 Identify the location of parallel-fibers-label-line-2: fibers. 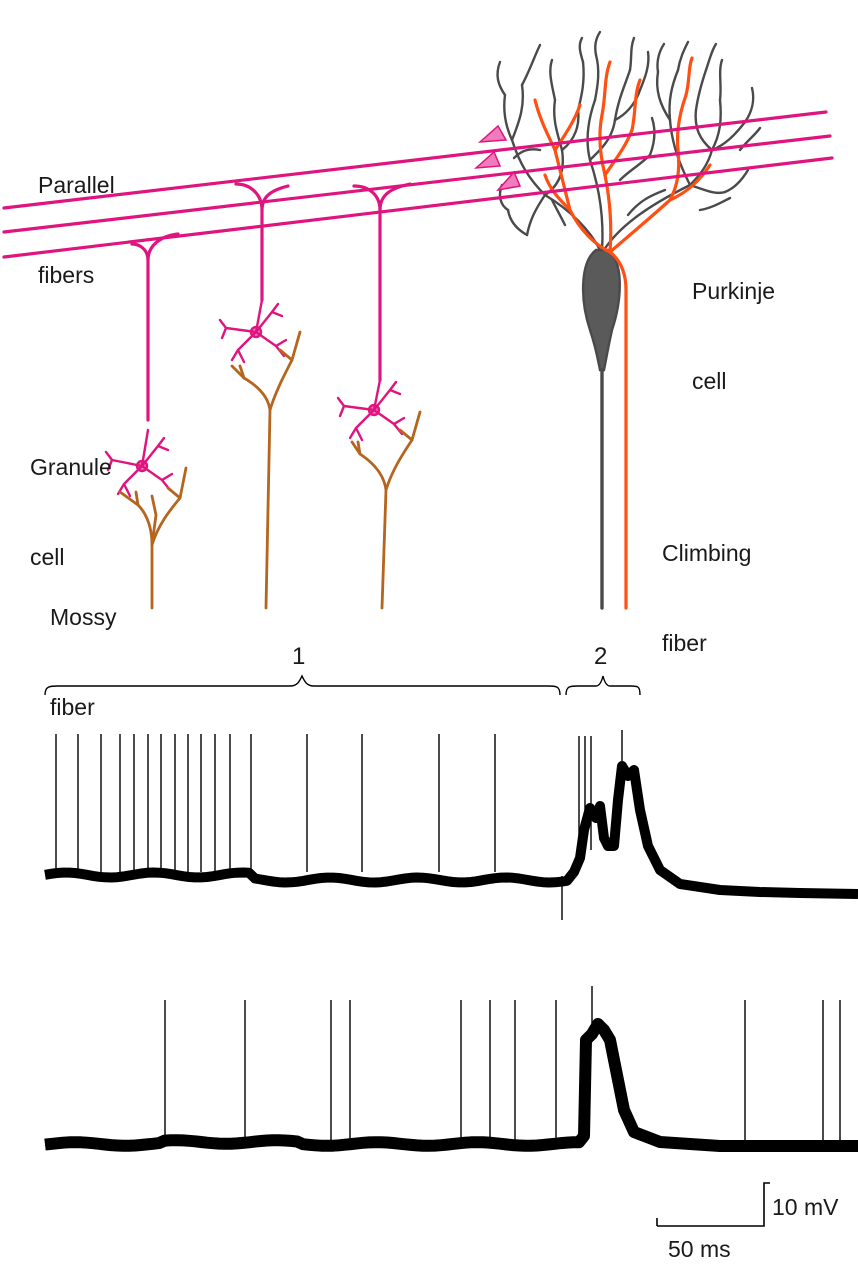
(66, 275).